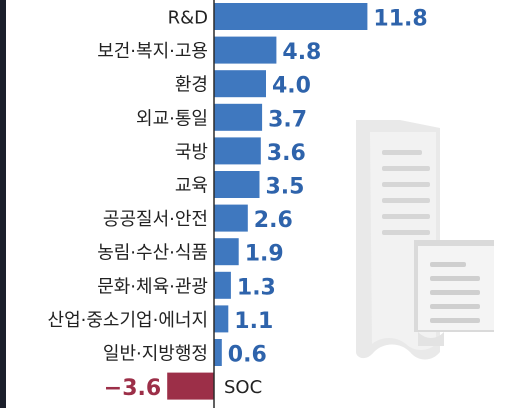  I want to click on value-label: 1.9, so click(264, 254).